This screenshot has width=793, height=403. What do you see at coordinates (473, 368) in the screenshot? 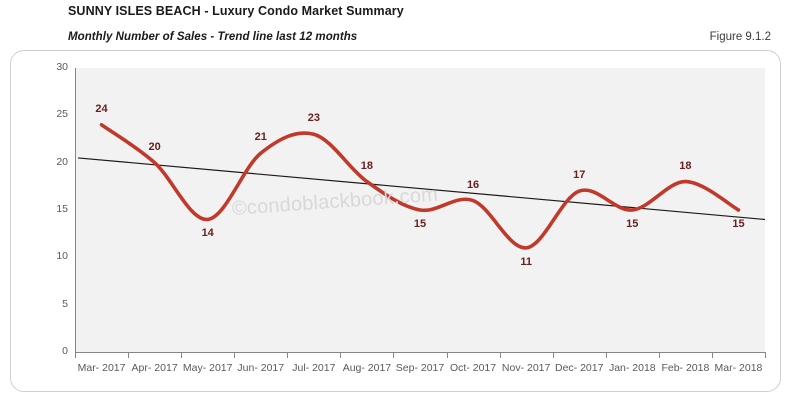
I see `x-axis-tick-label: Oct- 2017` at bounding box center [473, 368].